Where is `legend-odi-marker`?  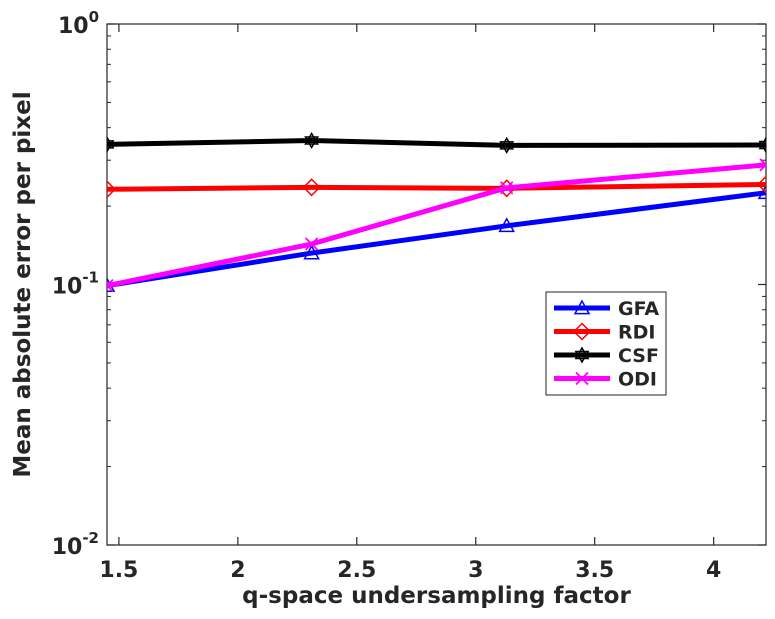 legend-odi-marker is located at coordinates (582, 378).